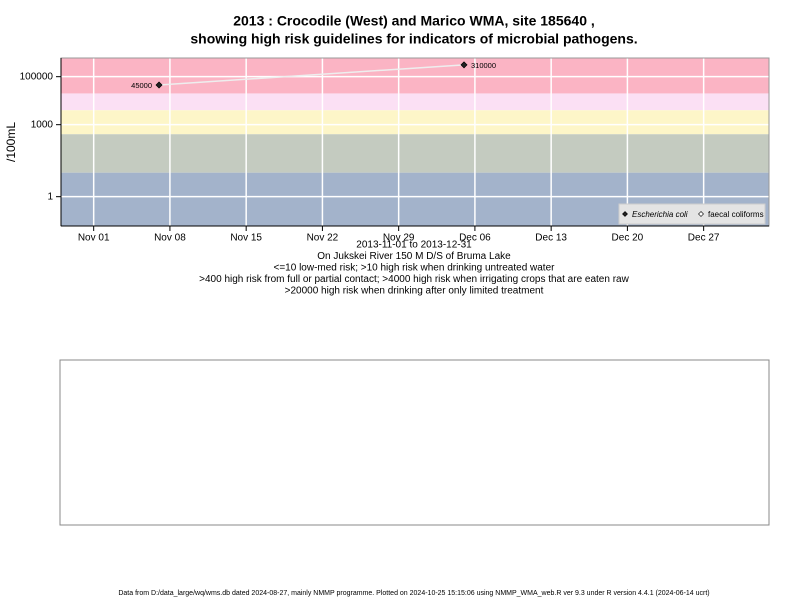  I want to click on x-tick-label: Nov 29, so click(399, 238).